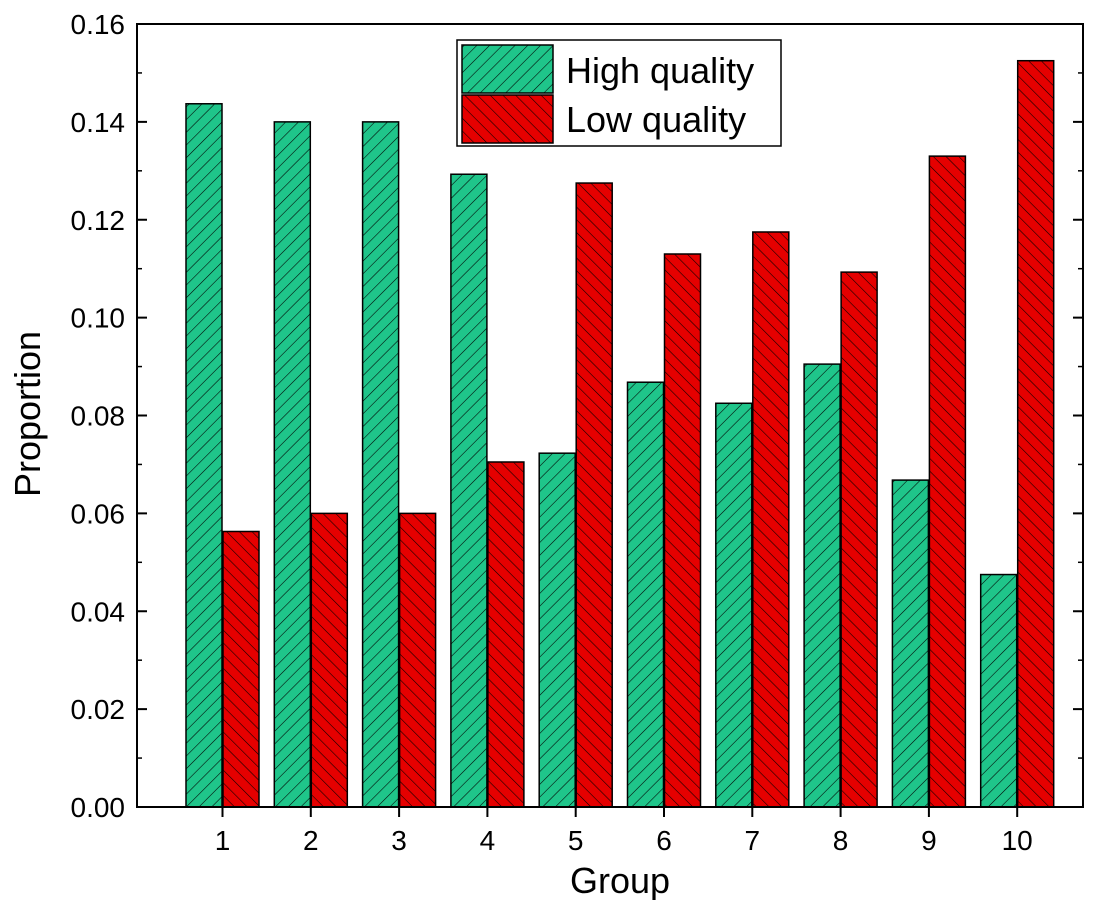 Image resolution: width=1099 pixels, height=905 pixels. Describe the element at coordinates (753, 840) in the screenshot. I see `x-tick-label: 7` at that location.